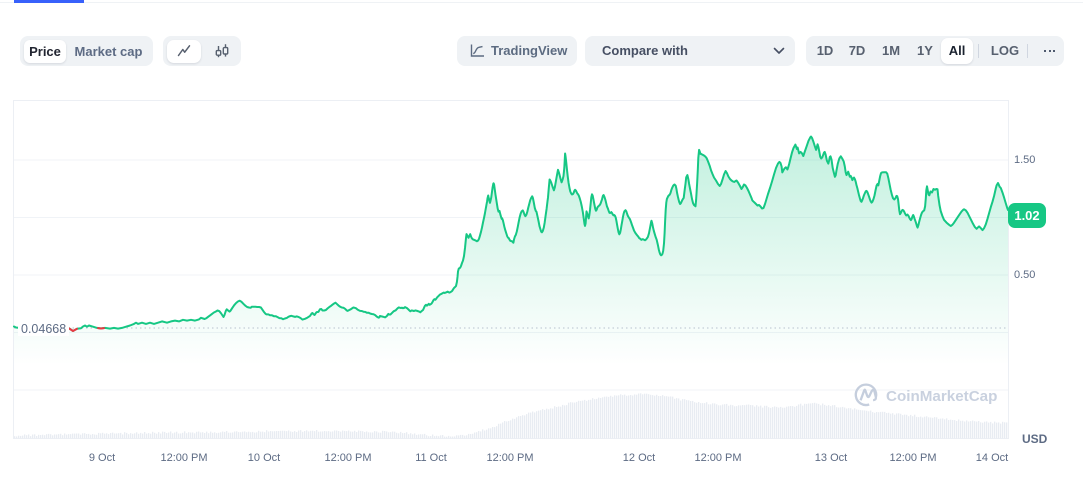  Describe the element at coordinates (941, 396) in the screenshot. I see `svg-text: CoinMarketCap` at that location.